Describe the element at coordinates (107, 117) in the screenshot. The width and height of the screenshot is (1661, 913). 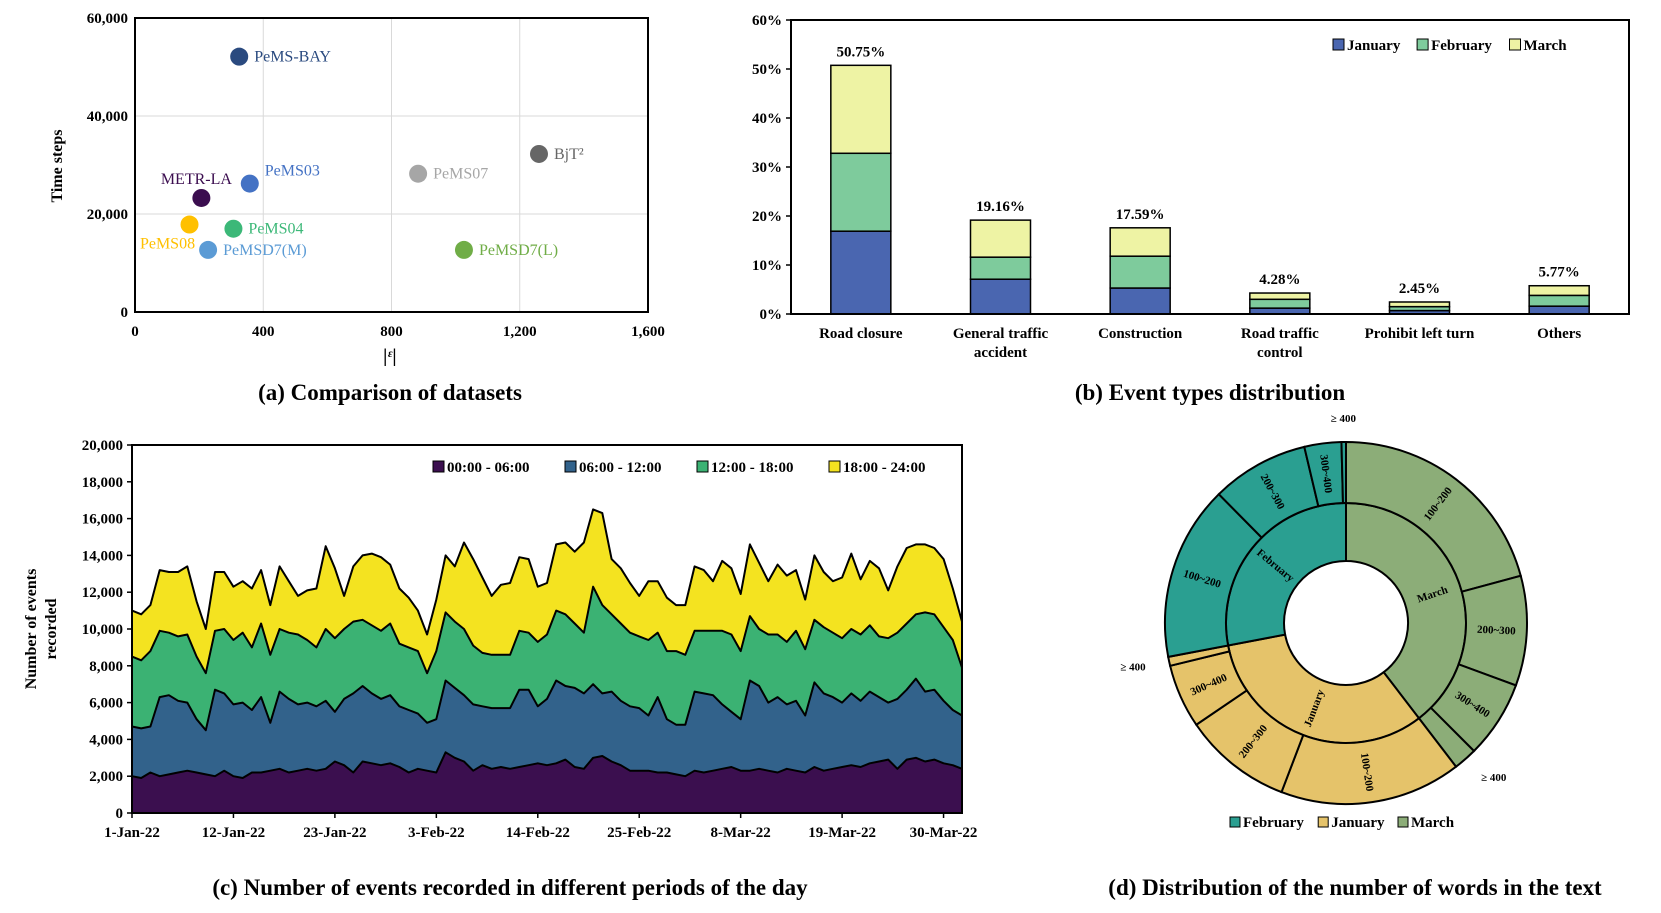
I see `scatter-y-tick-label: 40,000` at that location.